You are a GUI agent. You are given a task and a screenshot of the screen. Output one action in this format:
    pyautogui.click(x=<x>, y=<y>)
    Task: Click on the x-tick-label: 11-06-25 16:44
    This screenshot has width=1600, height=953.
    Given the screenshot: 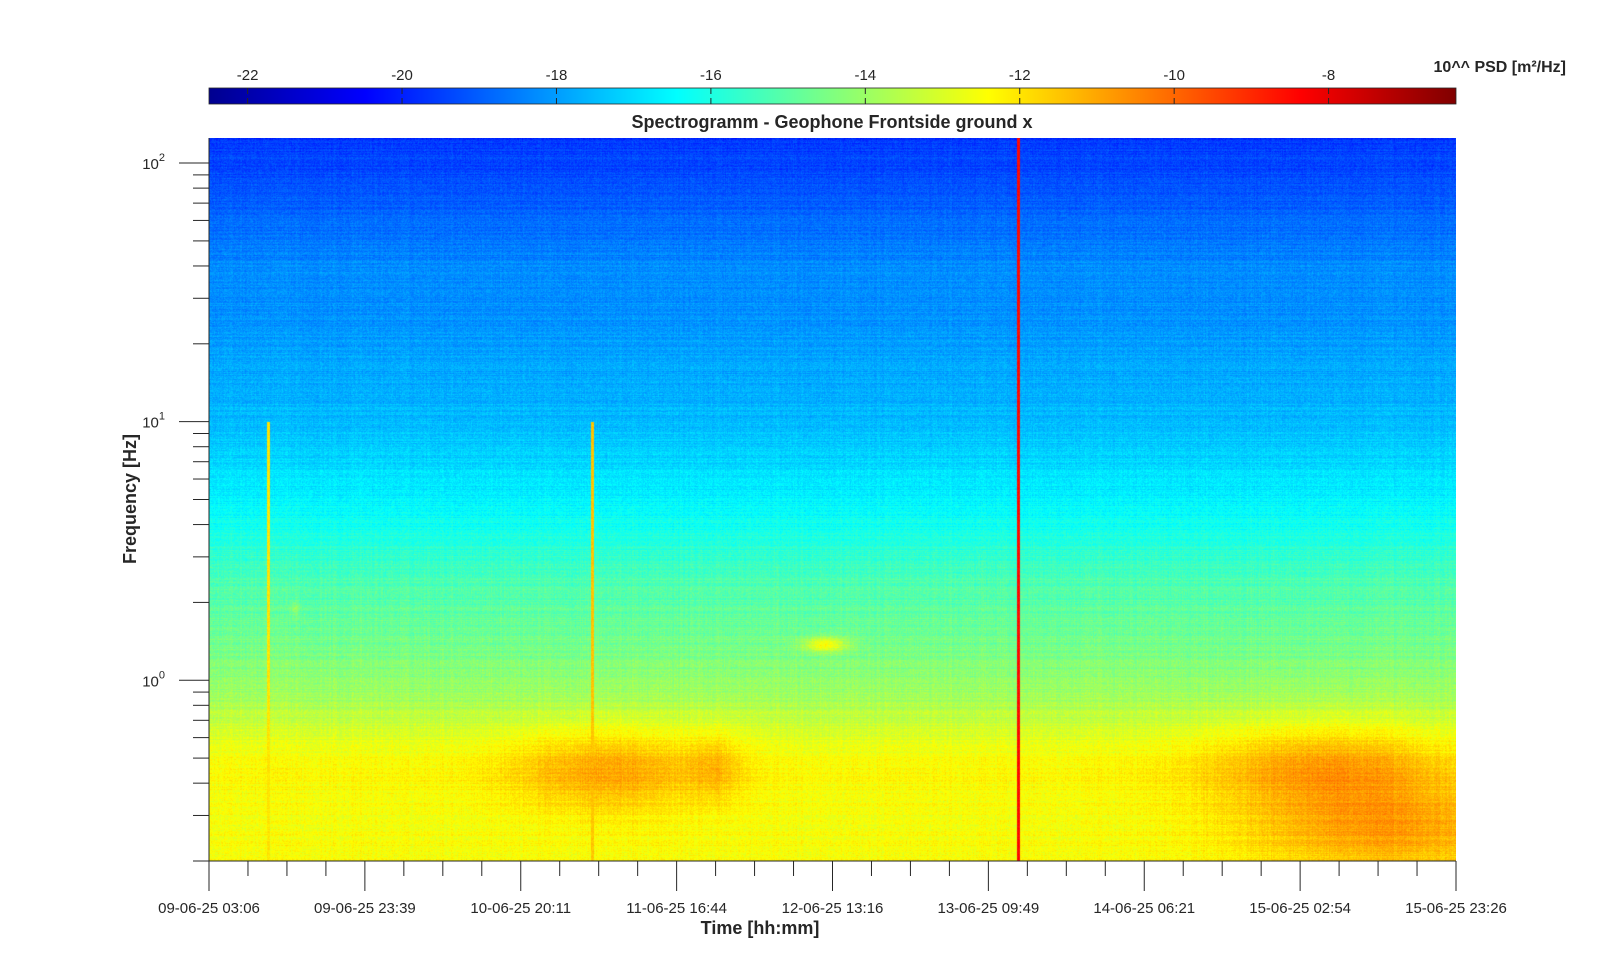 What is the action you would take?
    pyautogui.click(x=676, y=908)
    